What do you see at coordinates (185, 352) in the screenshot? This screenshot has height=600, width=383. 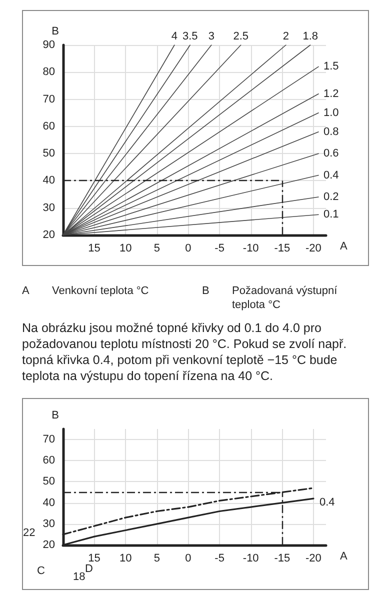 I see `text: Na obrázku jsou možné topné křivky od 0.1 do 4.0 pro požadovanou teplotu místnosti 20 °C. Pokud se zvolí např. topná křivka 0.4, potom při venkovní teplotě −15 °C bude teplota na výstupu do topení řízena na 40 °C.` at bounding box center [185, 352].